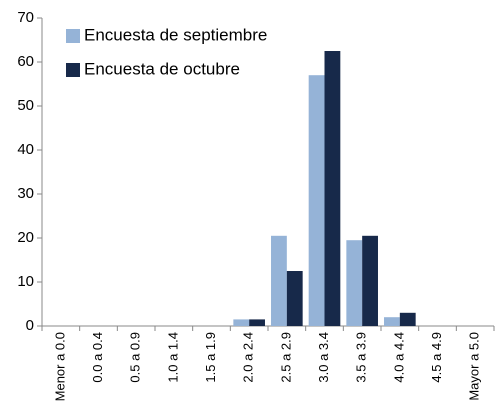  Describe the element at coordinates (175, 34) in the screenshot. I see `legend-label: Encuesta de septiembre` at that location.